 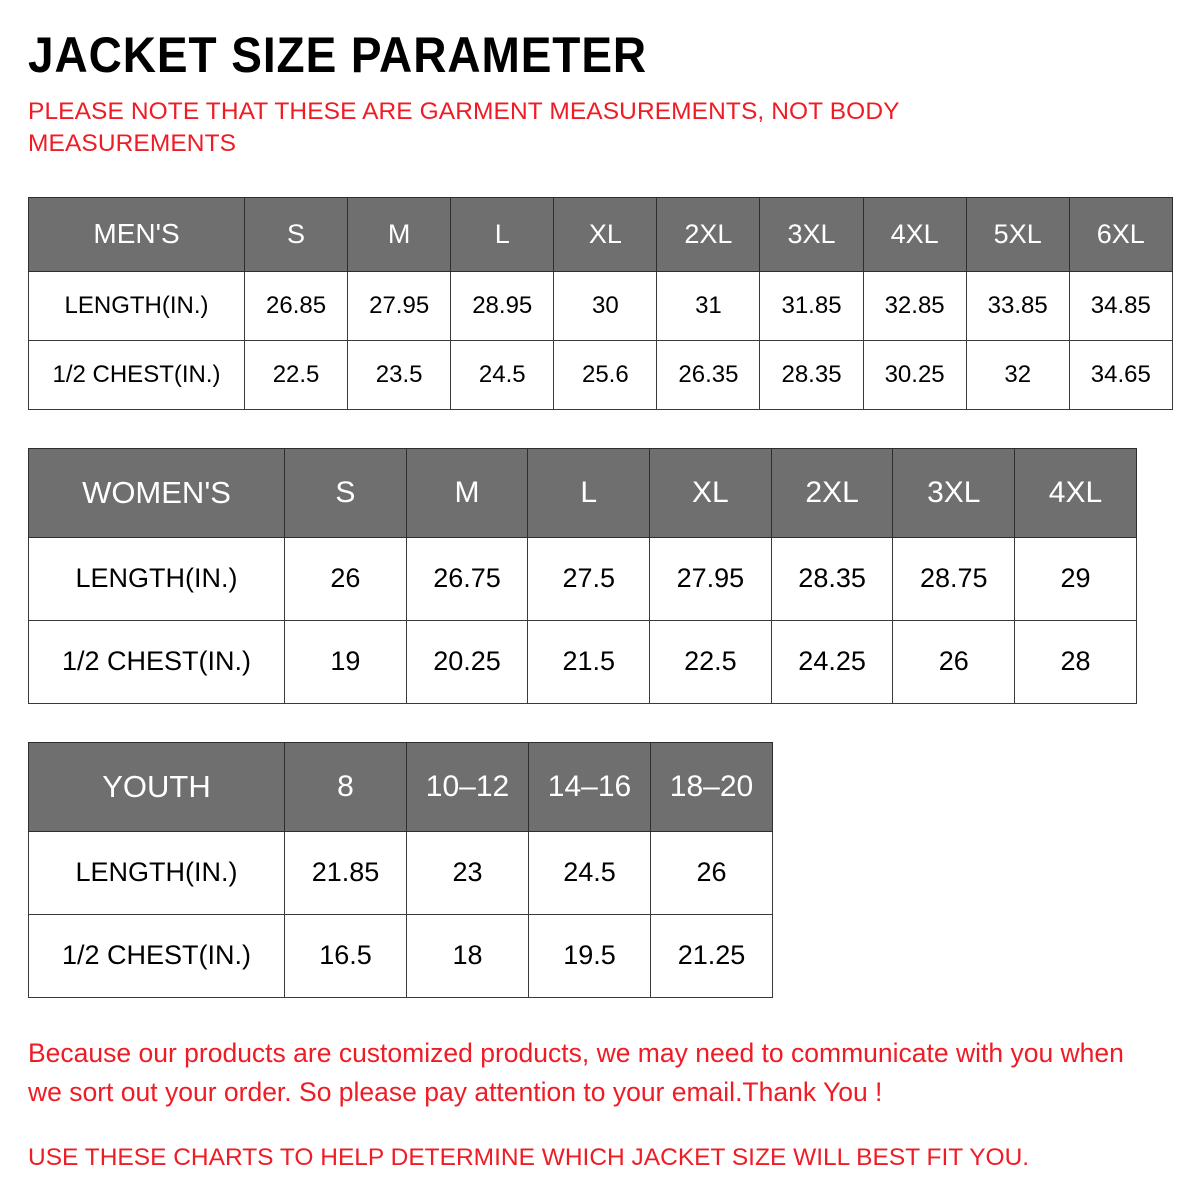 I want to click on table-row: 1/2 CHEST(IN.) 19 20.25 21.5 22.5 24.25 26 28, so click(x=582, y=661).